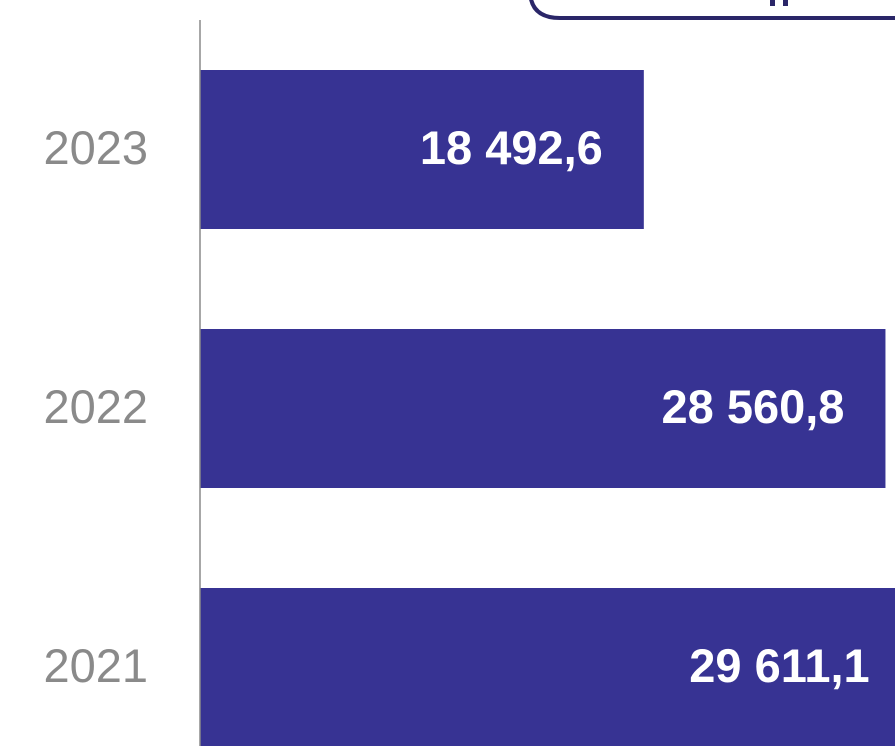 The width and height of the screenshot is (895, 746). What do you see at coordinates (753, 406) in the screenshot?
I see `value-label: 28 560,8` at bounding box center [753, 406].